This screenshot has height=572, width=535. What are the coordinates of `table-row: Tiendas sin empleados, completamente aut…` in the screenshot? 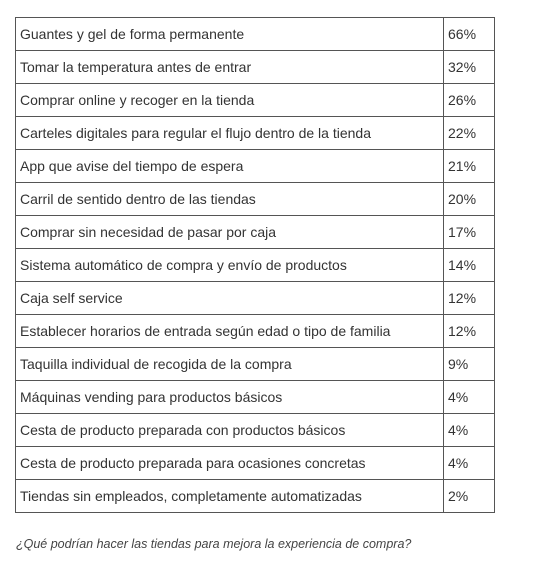 It's located at (255, 496).